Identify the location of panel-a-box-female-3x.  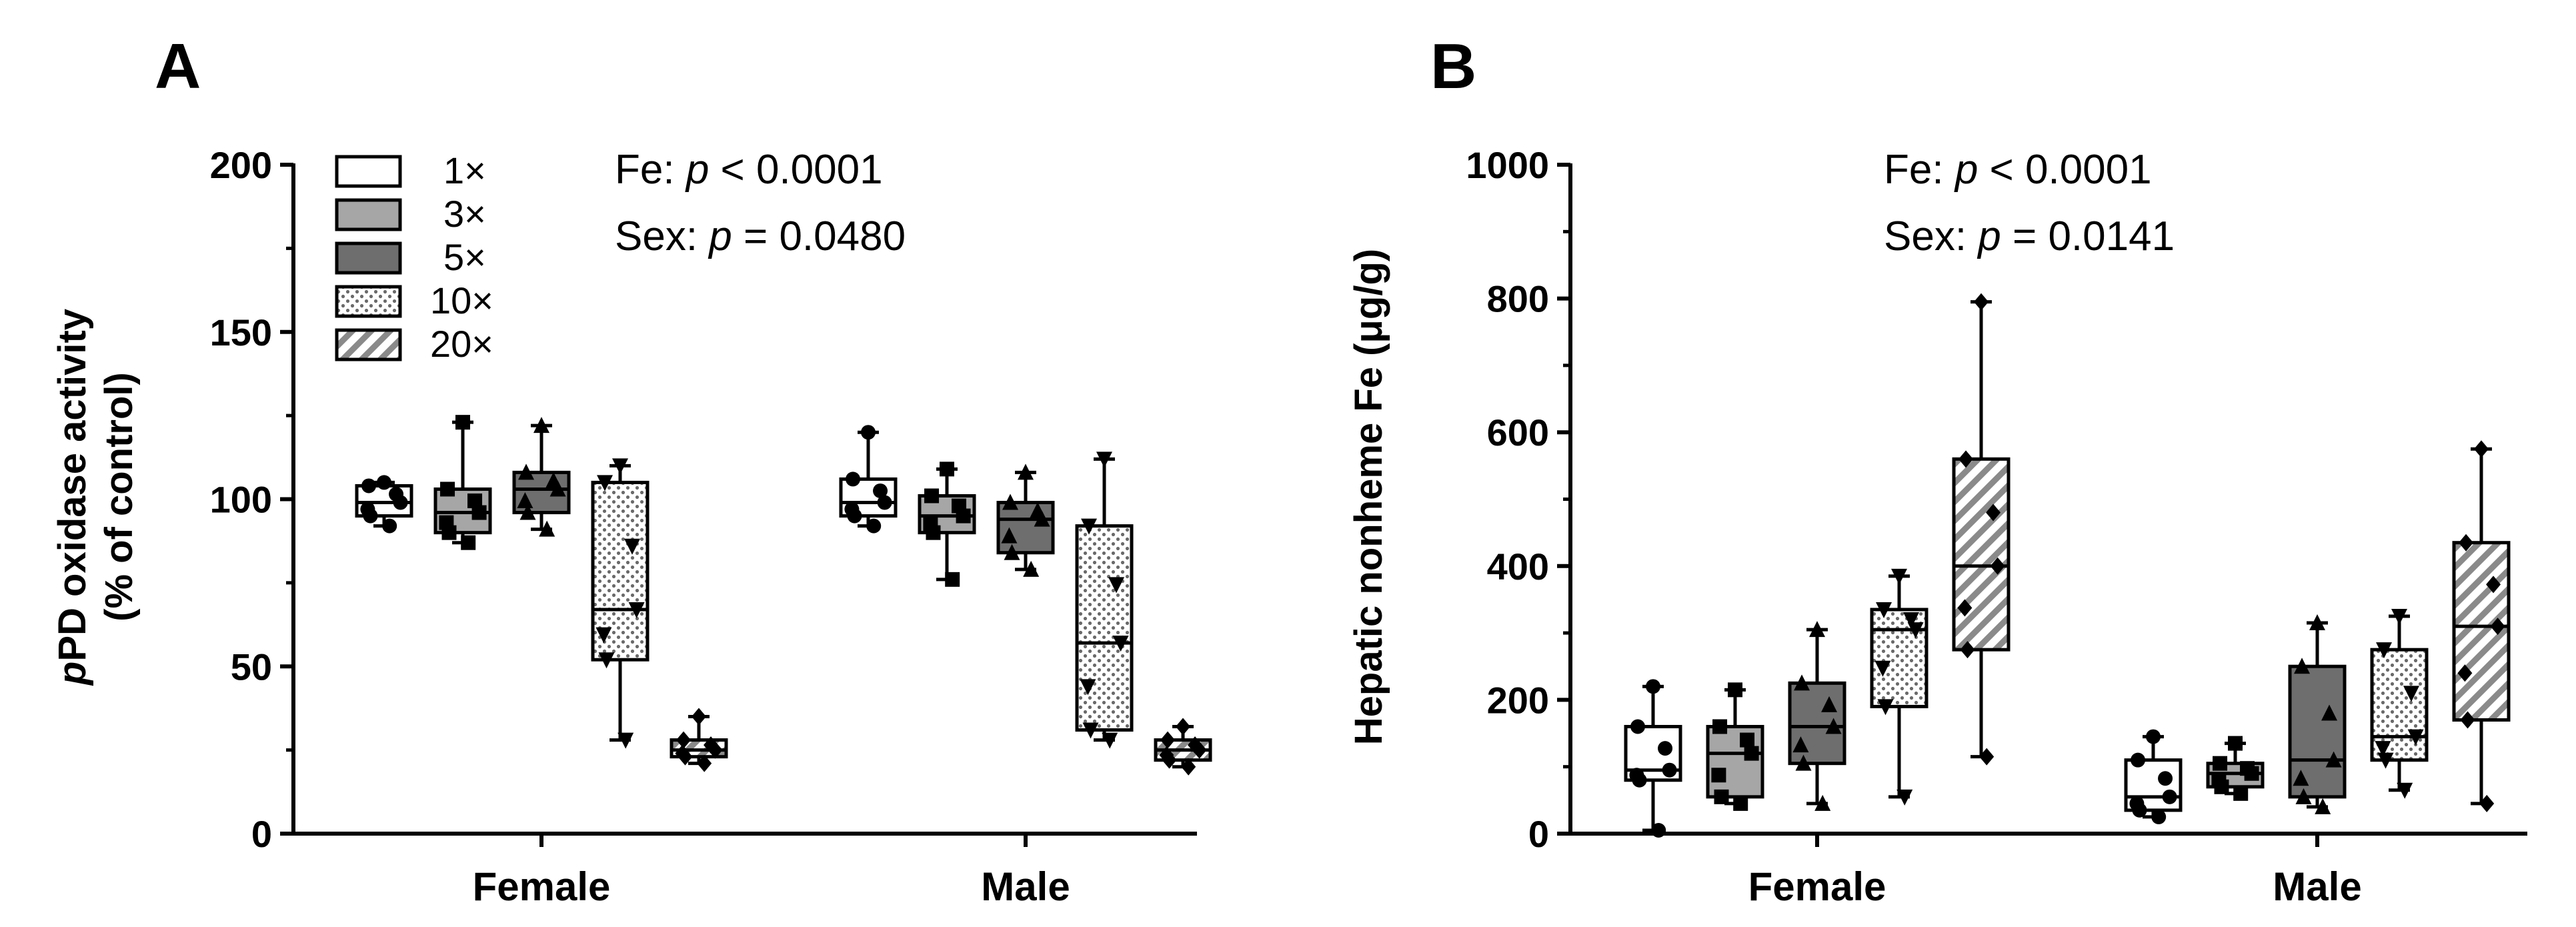
(462, 482).